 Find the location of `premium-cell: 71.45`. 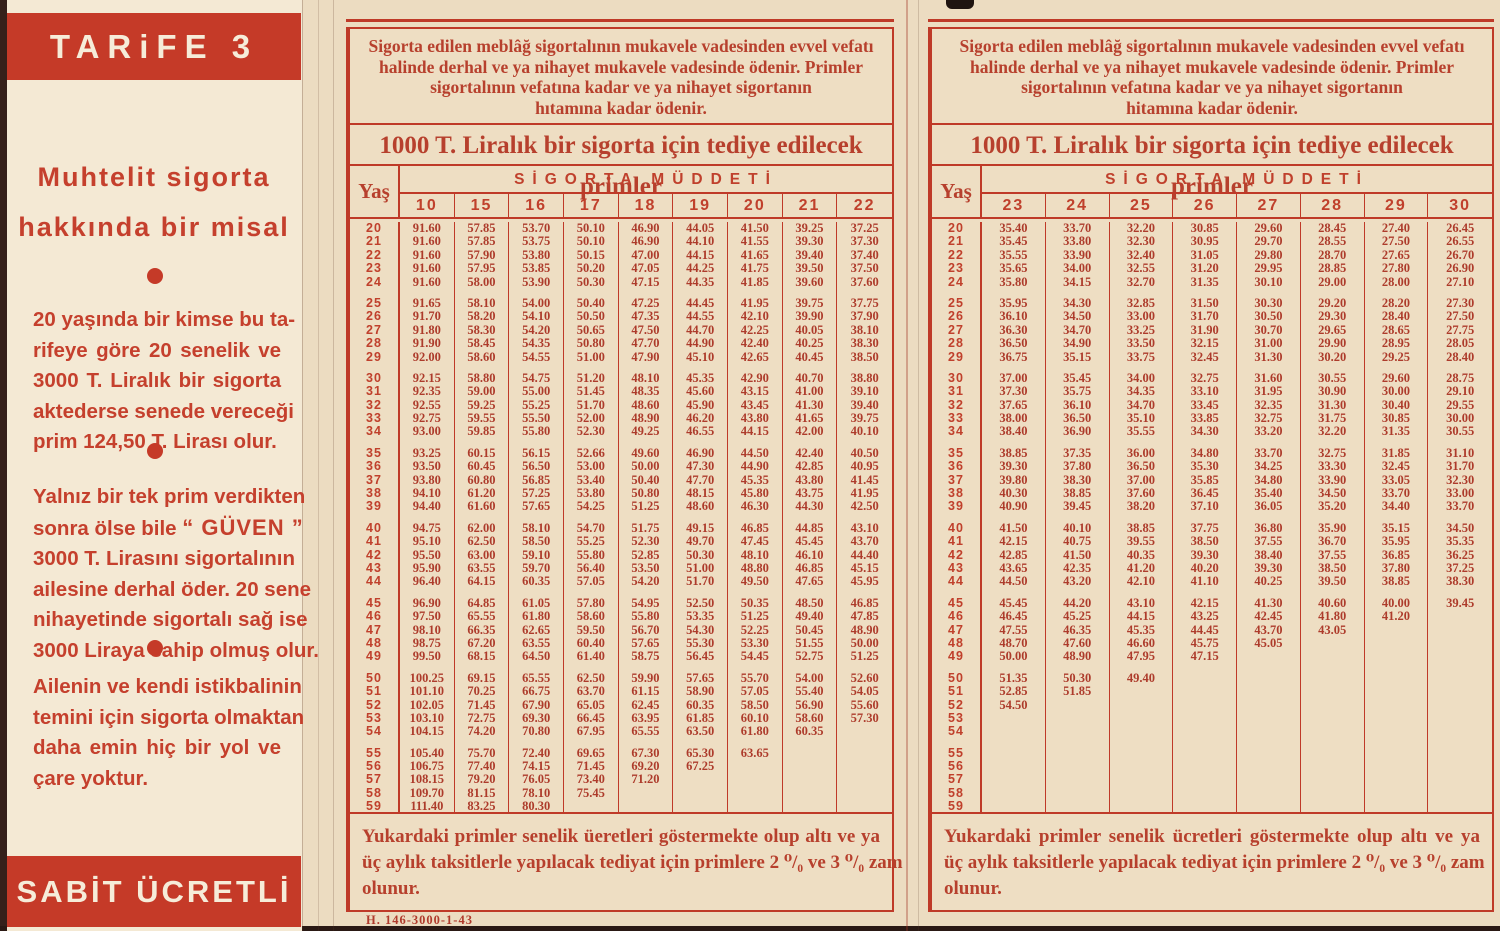

premium-cell: 71.45 is located at coordinates (482, 705).